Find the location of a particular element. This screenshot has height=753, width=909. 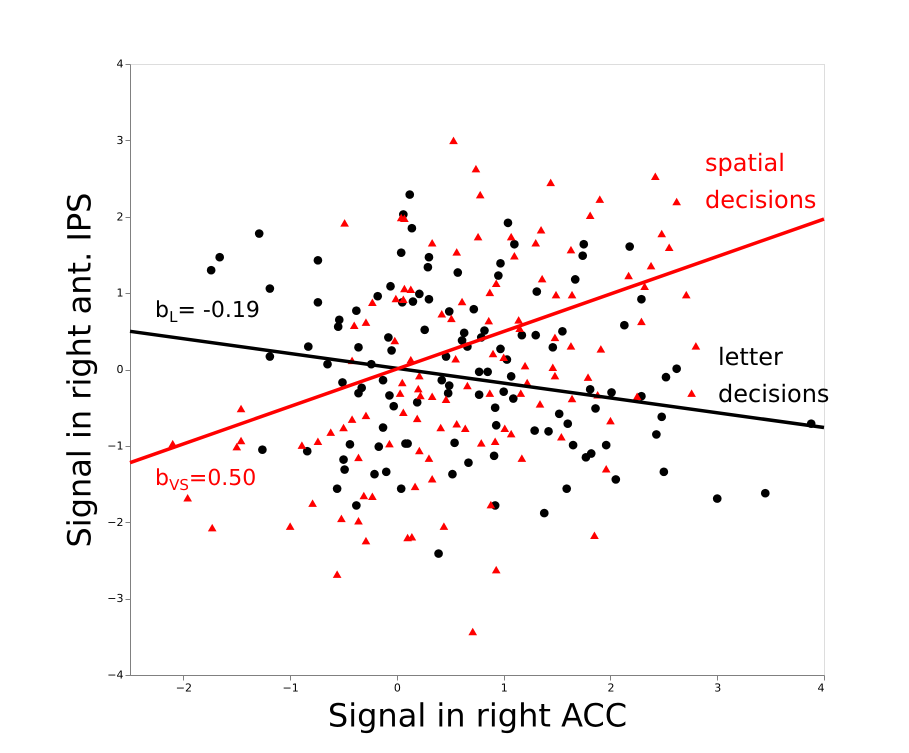

y-tick-label: 3 is located at coordinates (120, 140).